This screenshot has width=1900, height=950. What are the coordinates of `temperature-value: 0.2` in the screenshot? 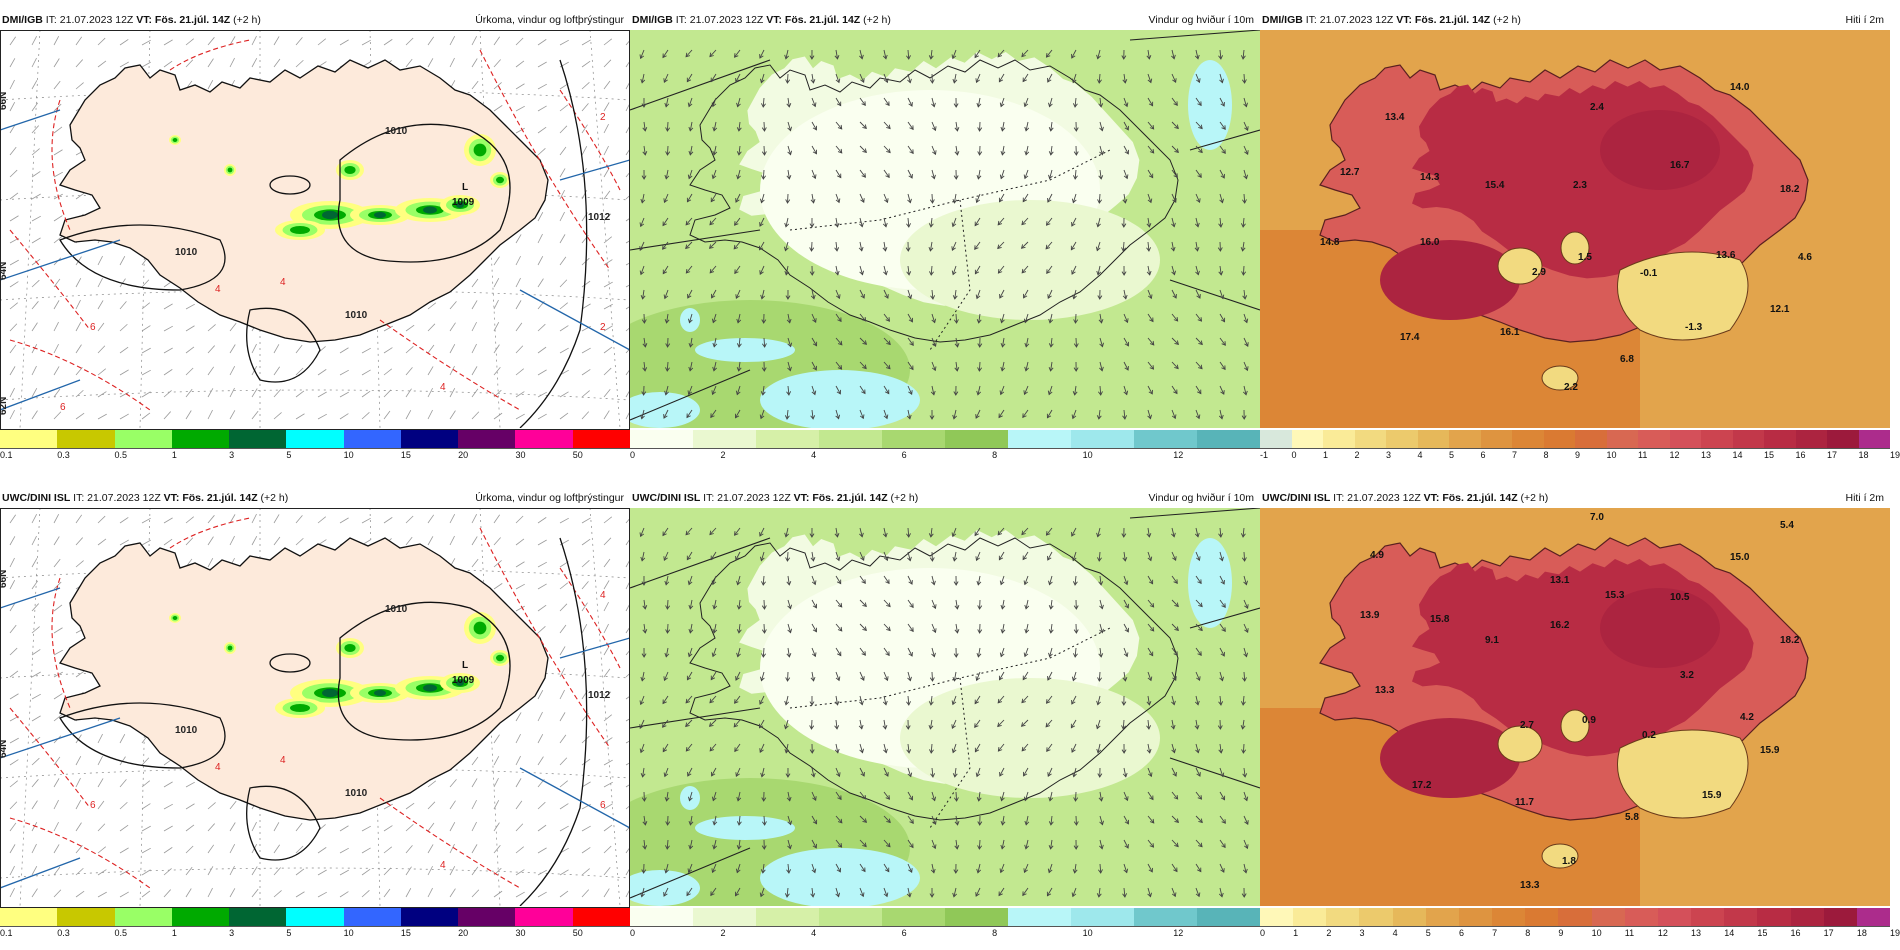 It's located at (1649, 735).